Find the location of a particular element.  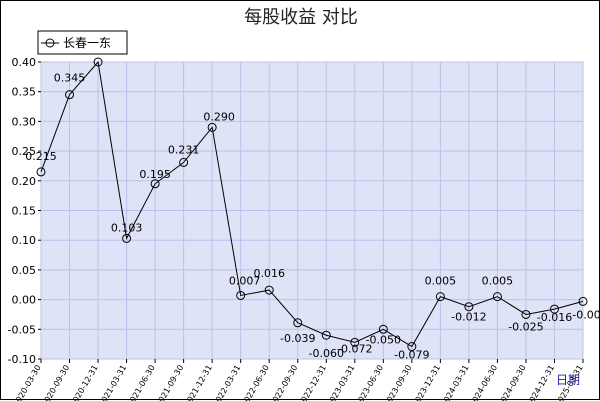

y-tick-label: -0.10 is located at coordinates (22, 359).